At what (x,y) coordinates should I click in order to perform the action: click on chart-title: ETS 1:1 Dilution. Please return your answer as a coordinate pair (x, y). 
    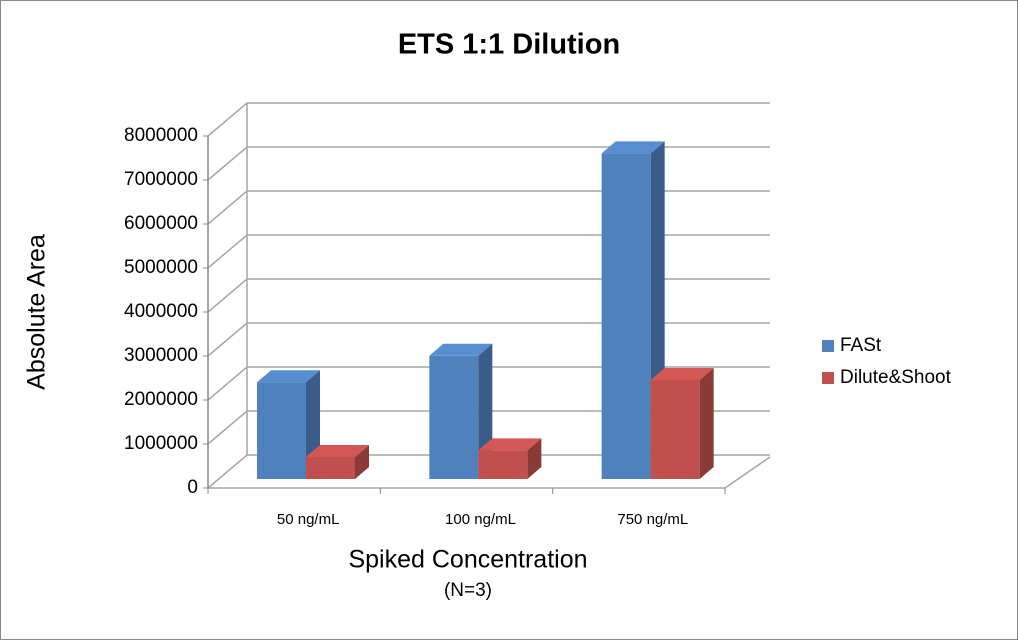
    Looking at the image, I should click on (509, 45).